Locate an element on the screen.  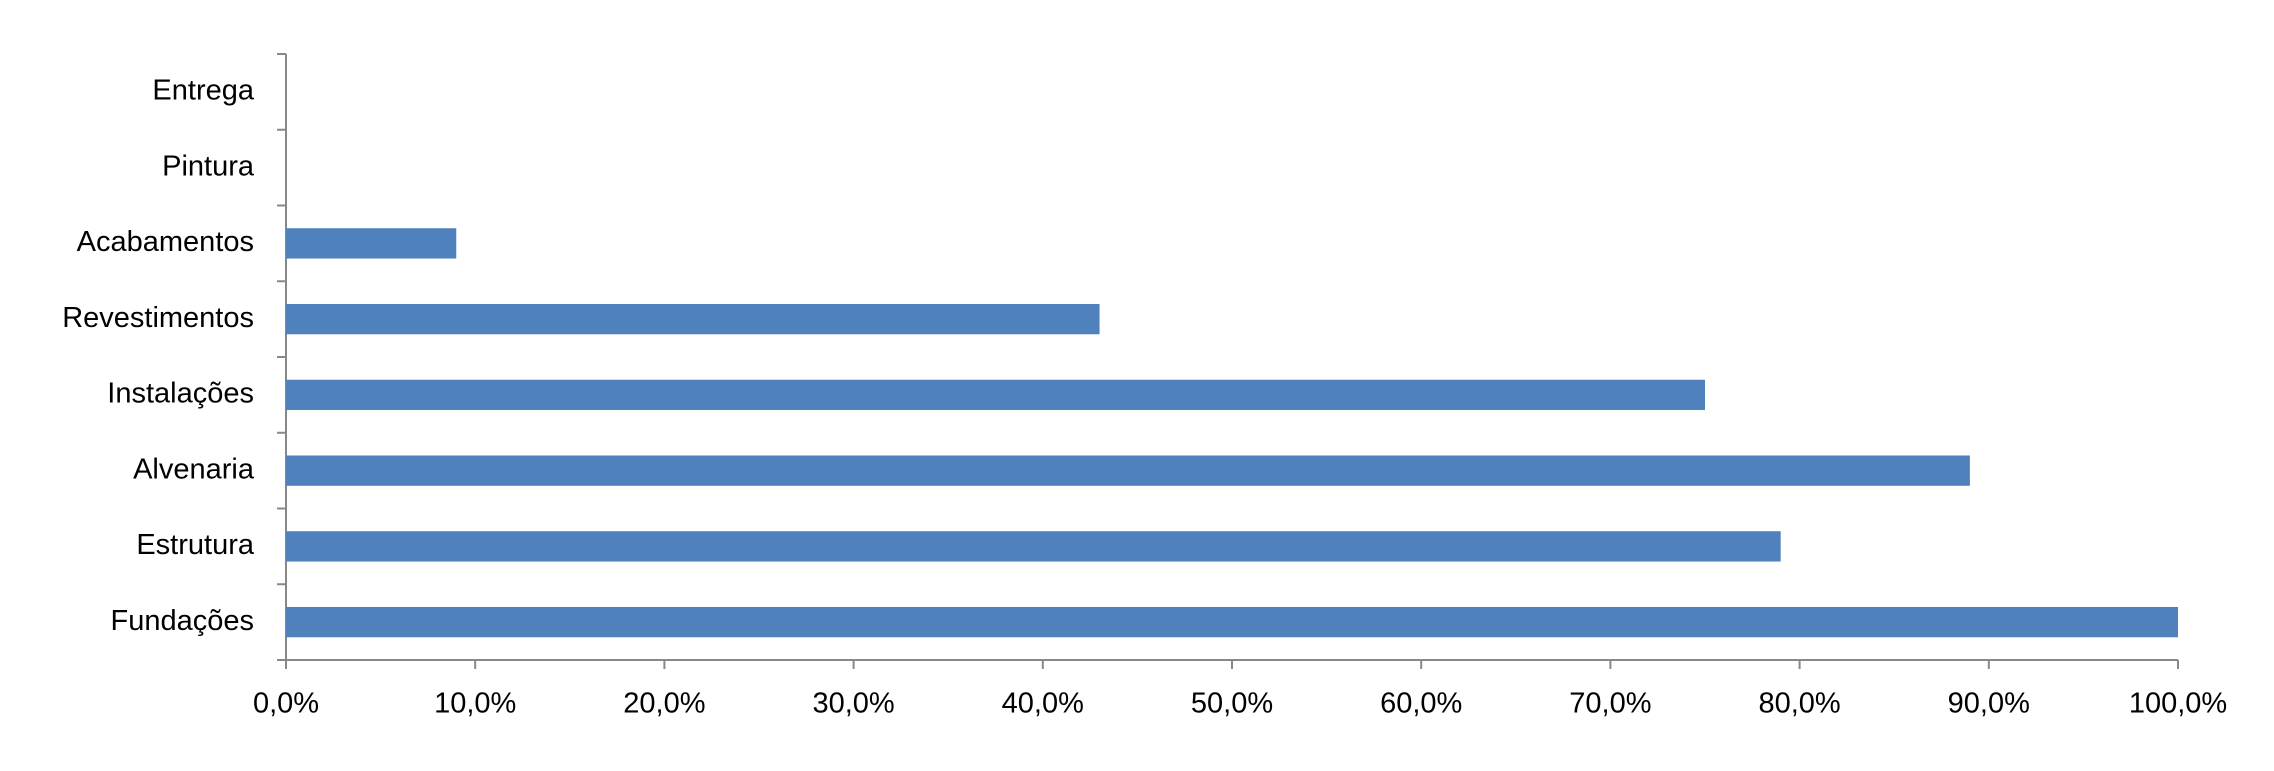
x-tick-label: 50,0% is located at coordinates (1232, 704).